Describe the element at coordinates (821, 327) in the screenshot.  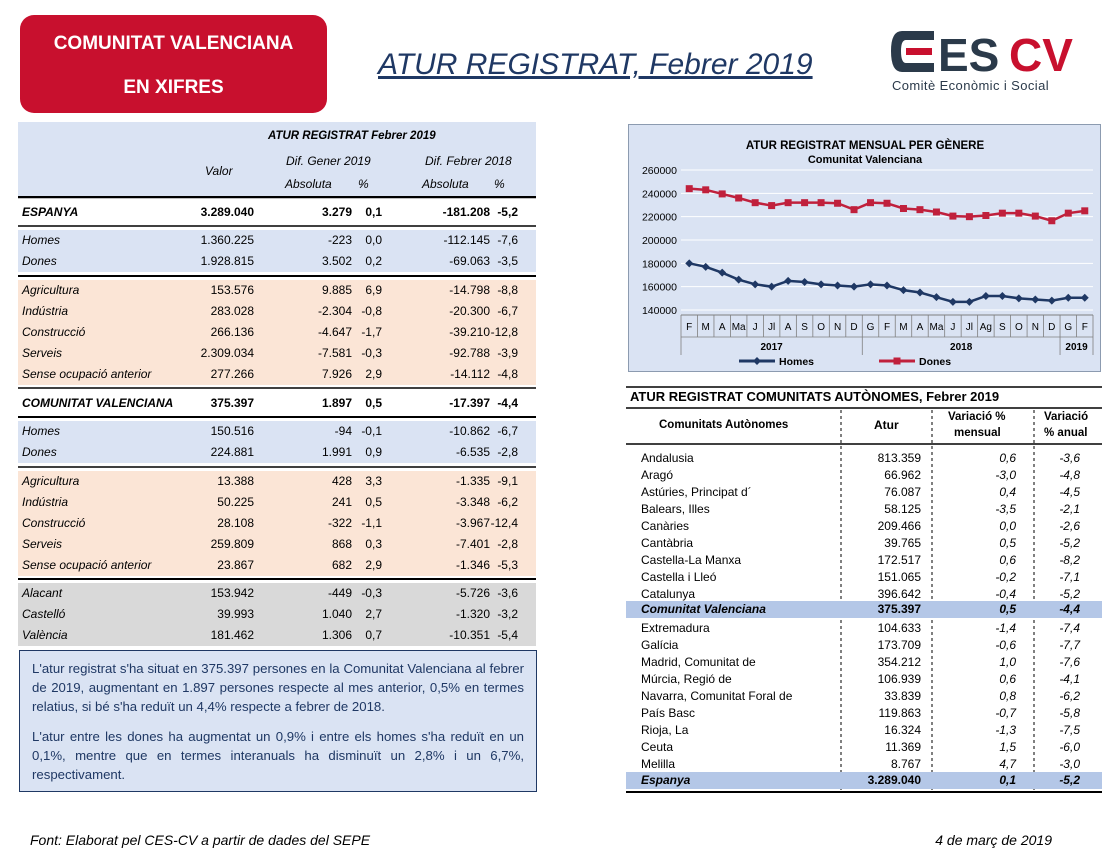
I see `chart-xtick-label: O` at that location.